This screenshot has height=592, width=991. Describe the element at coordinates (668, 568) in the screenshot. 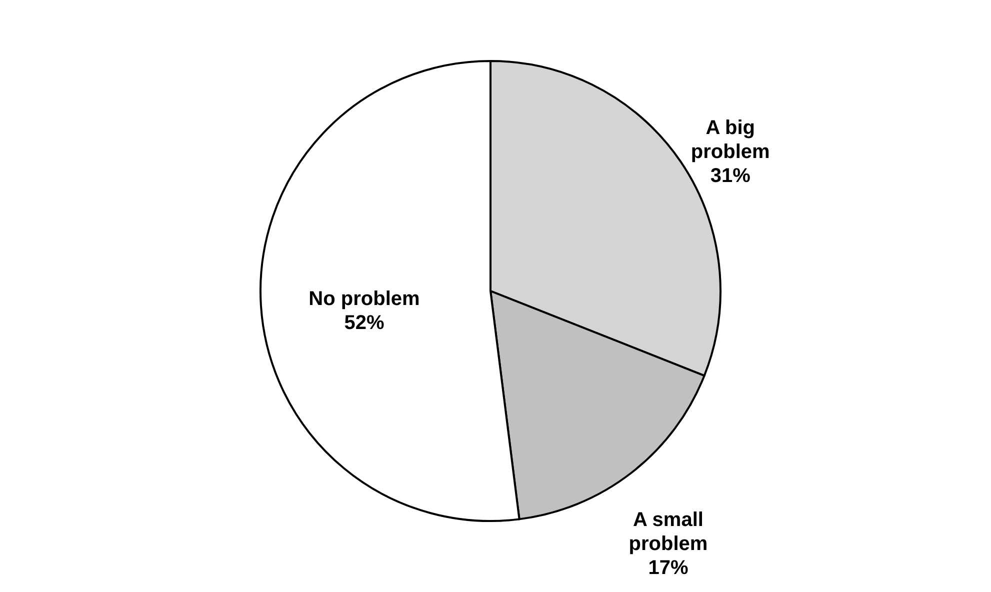

I see `data-label: 17%` at that location.